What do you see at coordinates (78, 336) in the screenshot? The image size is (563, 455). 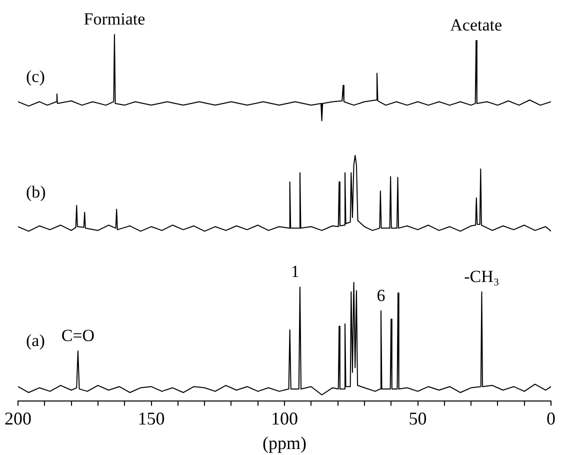 I see `annotation: C=O` at bounding box center [78, 336].